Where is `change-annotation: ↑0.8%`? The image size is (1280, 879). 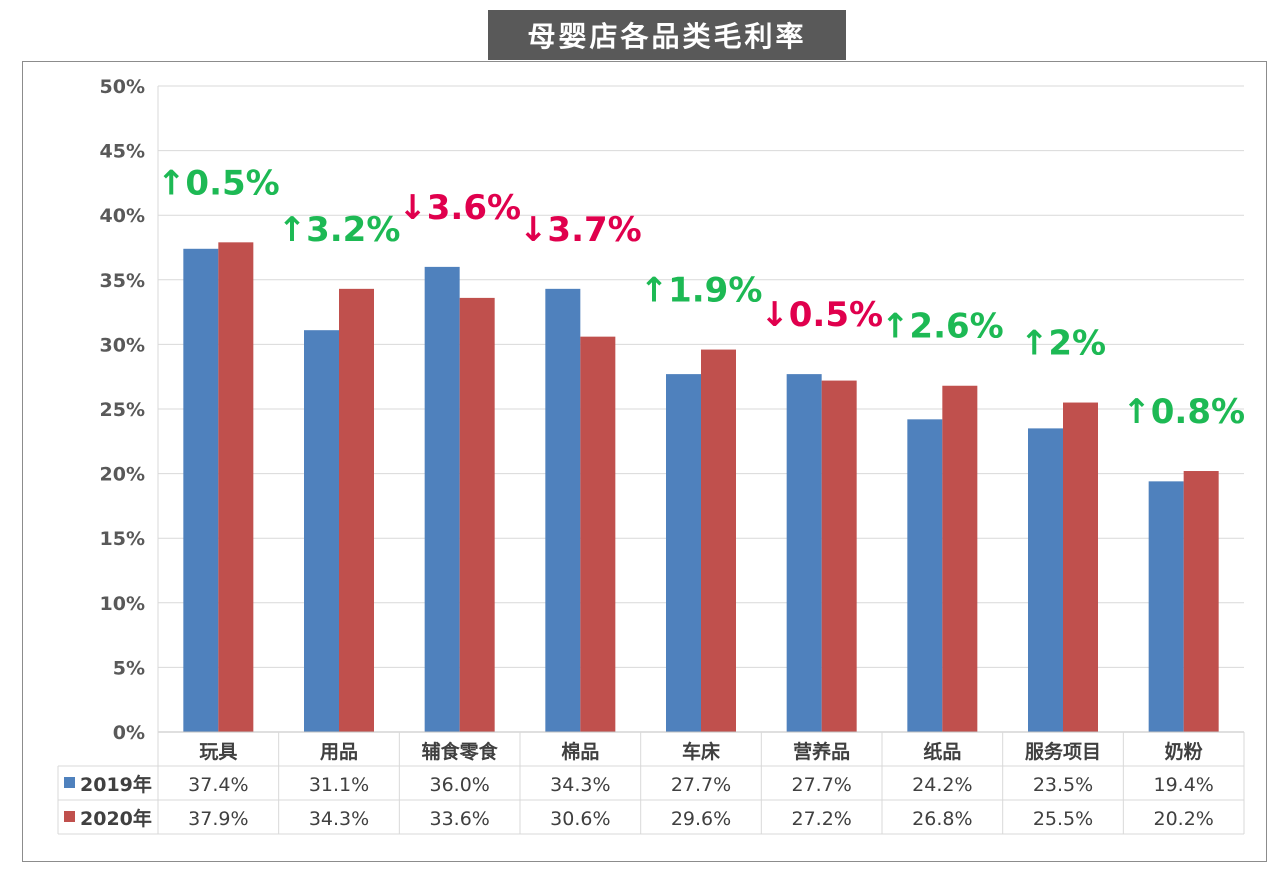 change-annotation: ↑0.8% is located at coordinates (1183, 412).